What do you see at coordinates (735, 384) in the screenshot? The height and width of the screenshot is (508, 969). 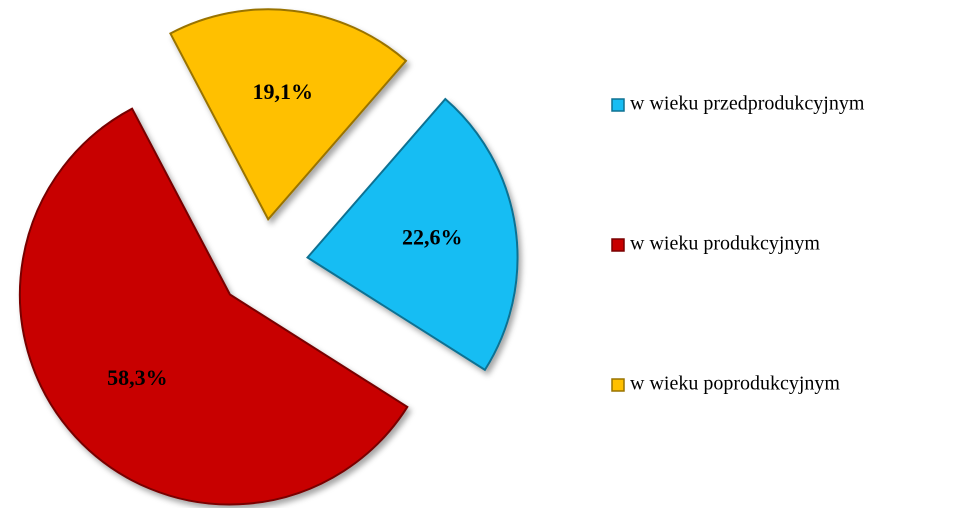 I see `legend-label: w wieku poprodukcyjnym` at bounding box center [735, 384].